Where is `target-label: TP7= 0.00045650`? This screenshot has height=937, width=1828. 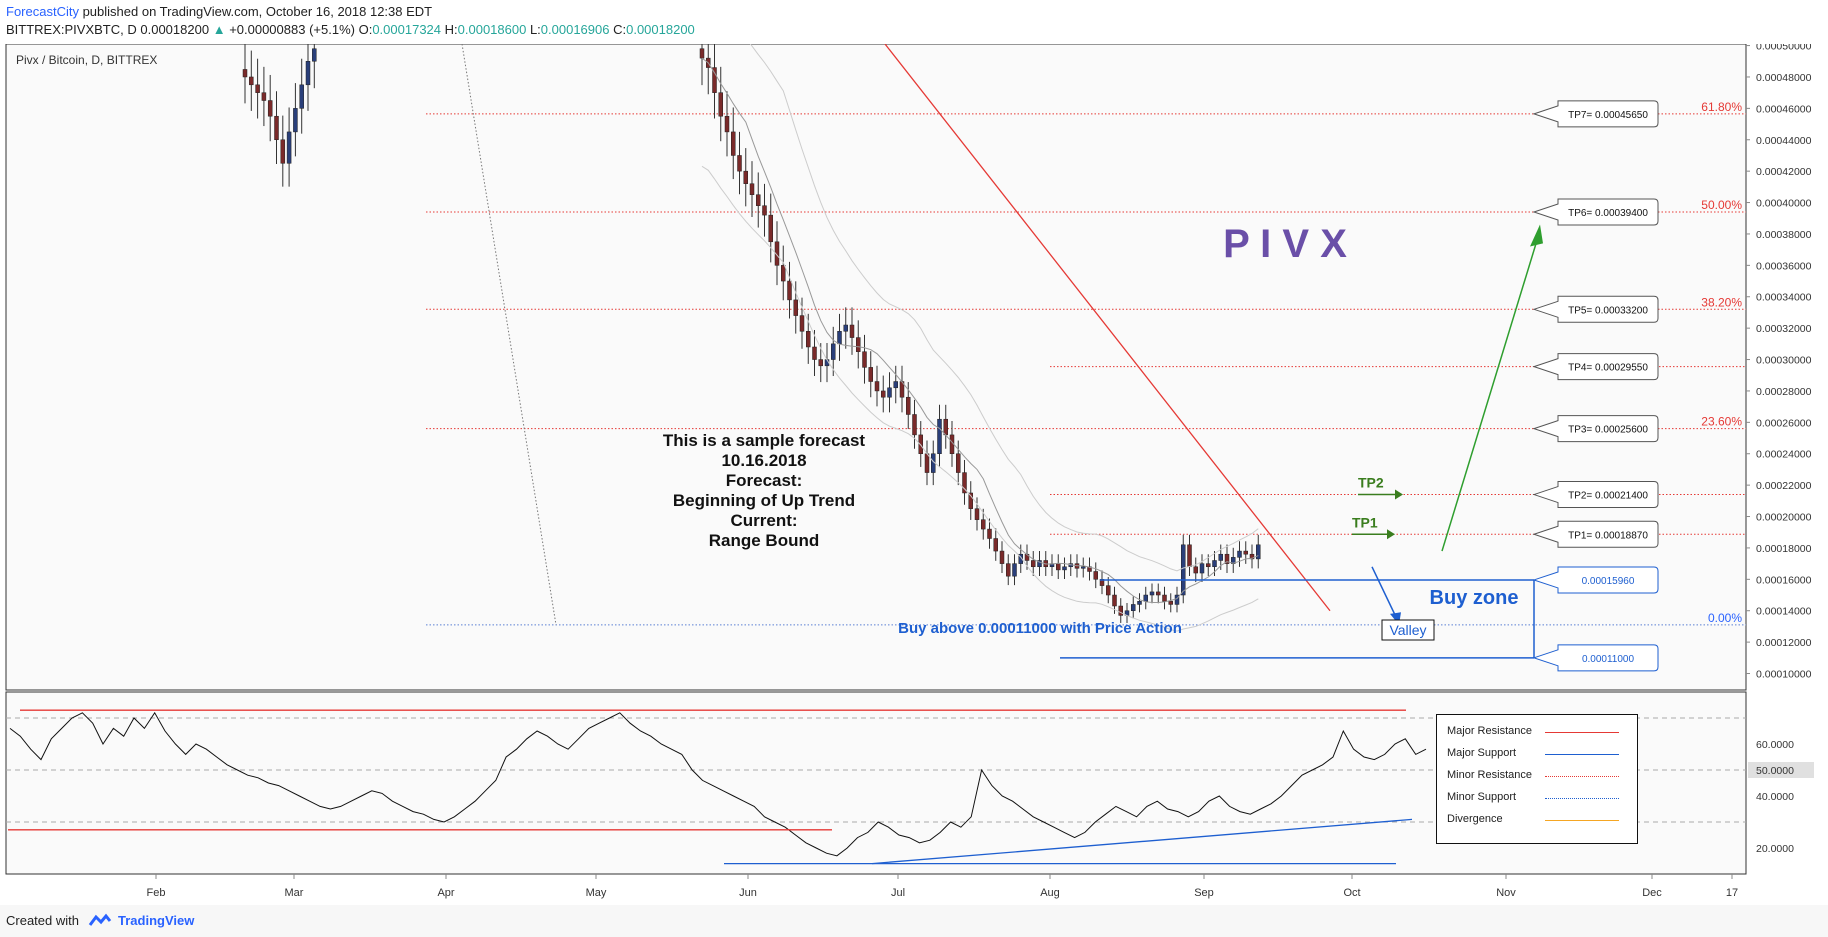
target-label: TP7= 0.00045650 is located at coordinates (1608, 115).